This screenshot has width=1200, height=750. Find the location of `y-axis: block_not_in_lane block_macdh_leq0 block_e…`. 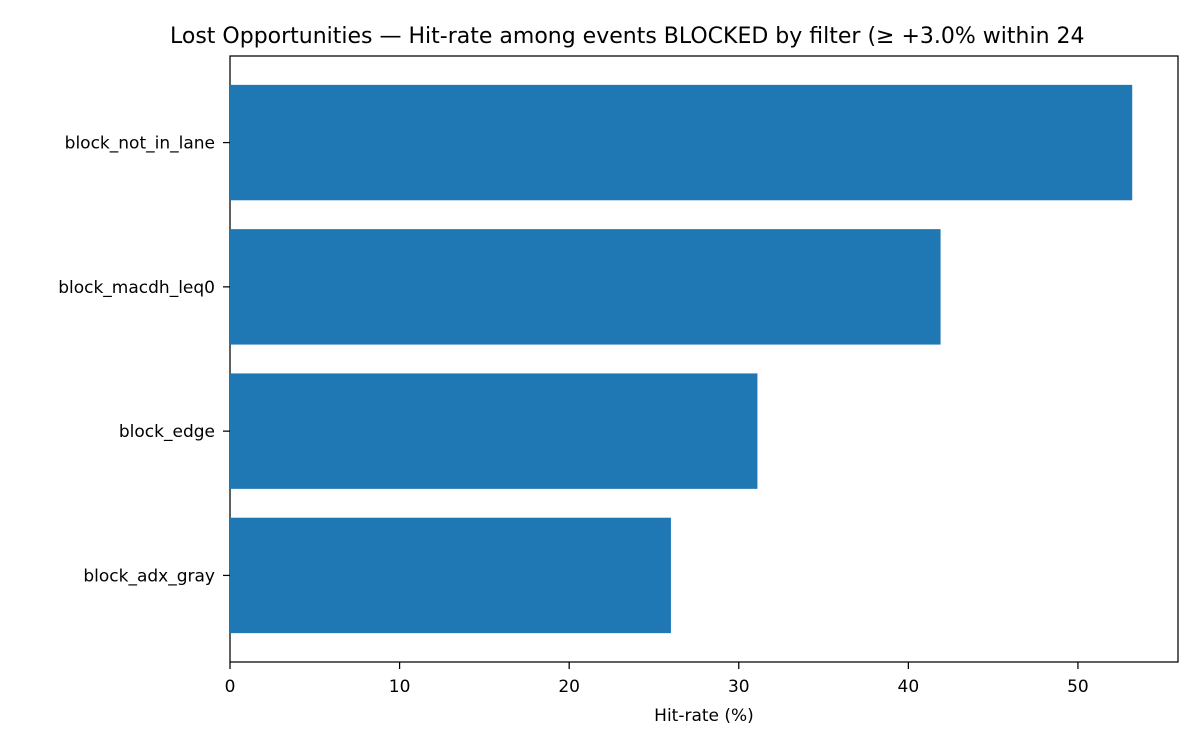

y-axis: block_not_in_lane block_macdh_leq0 block_e… is located at coordinates (144, 360).